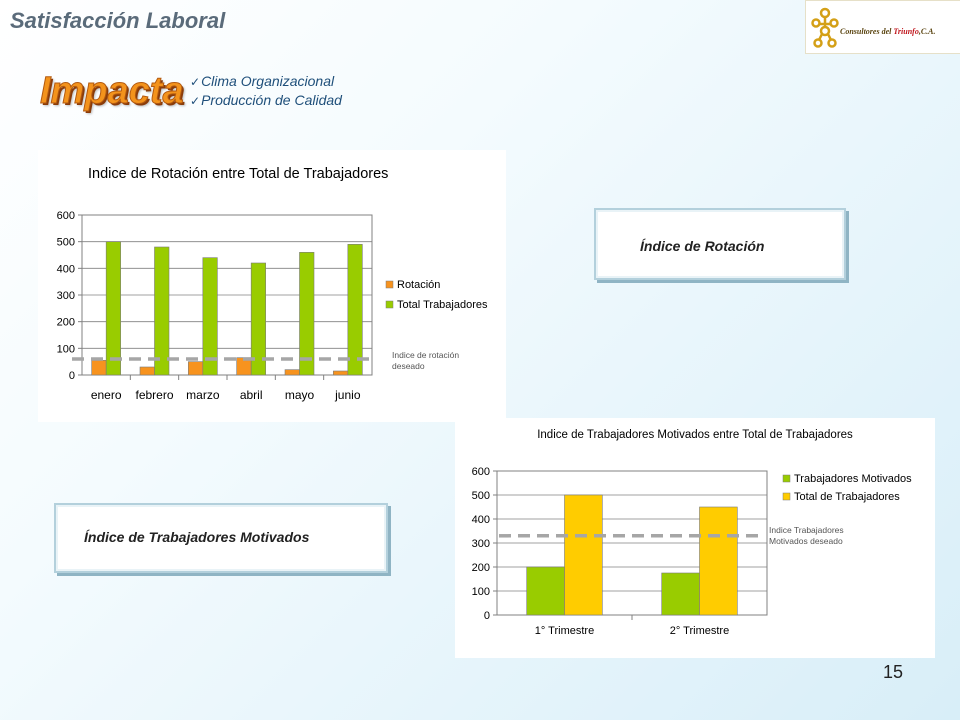 The width and height of the screenshot is (960, 720). Describe the element at coordinates (806, 541) in the screenshot. I see `reference-label: Motivados deseado` at that location.